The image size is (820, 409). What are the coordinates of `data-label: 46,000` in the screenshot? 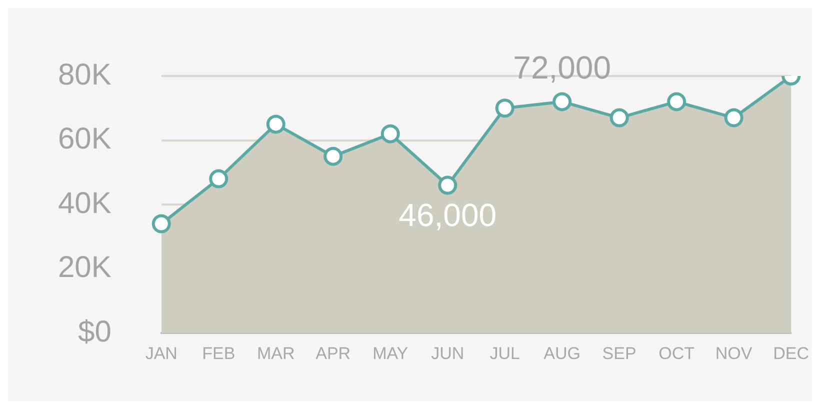 It's located at (447, 215).